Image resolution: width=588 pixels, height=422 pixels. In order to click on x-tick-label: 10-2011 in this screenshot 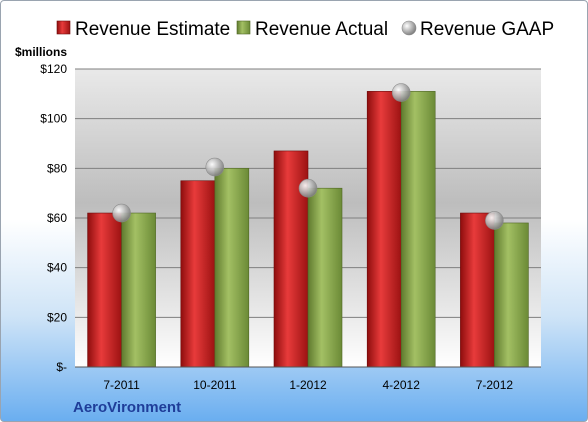, I will do `click(214, 385)`.